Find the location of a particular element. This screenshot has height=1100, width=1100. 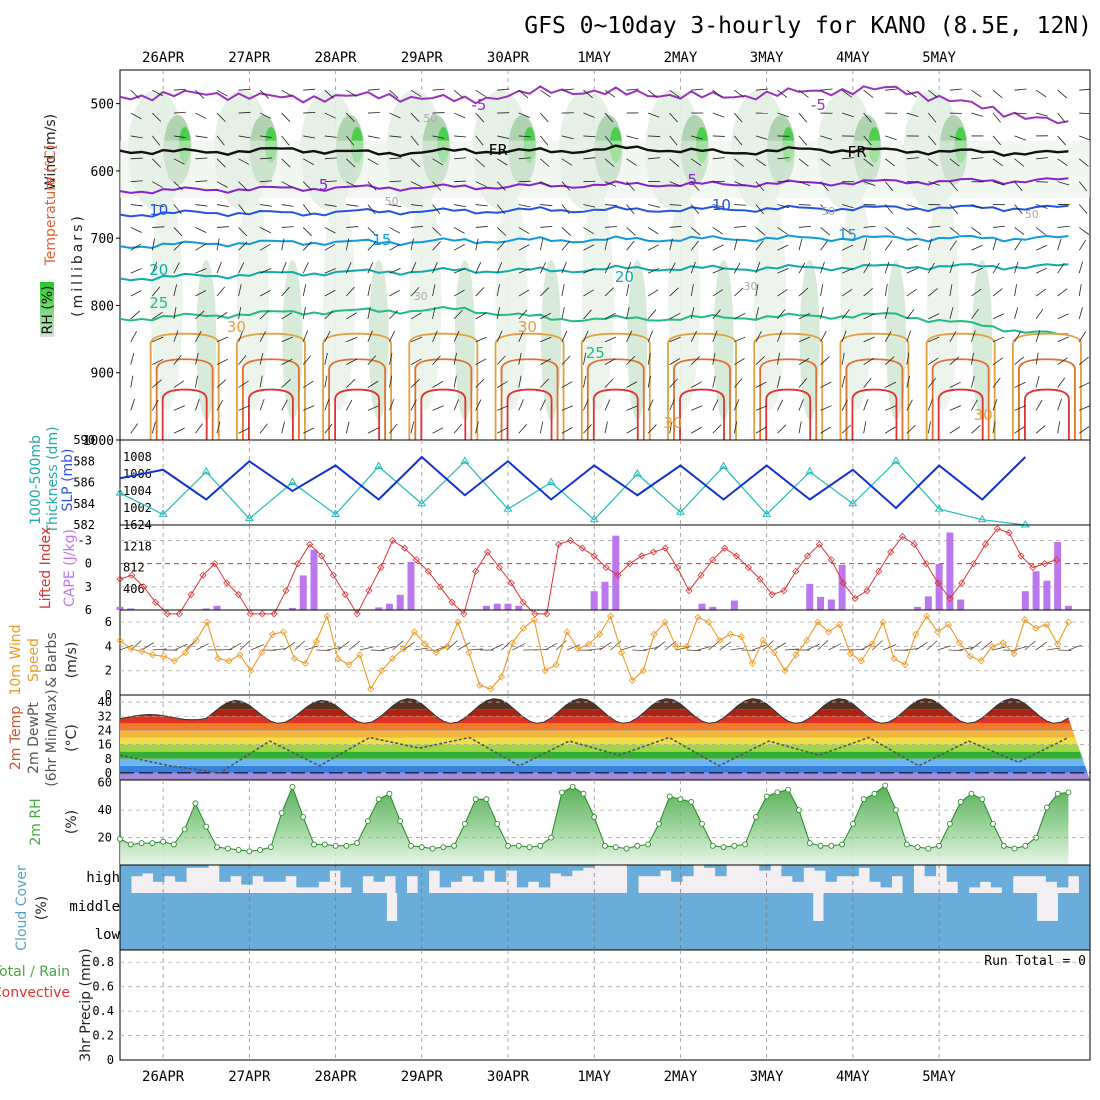

ylabel-10m-wind: 10m Wind is located at coordinates (16, 659).